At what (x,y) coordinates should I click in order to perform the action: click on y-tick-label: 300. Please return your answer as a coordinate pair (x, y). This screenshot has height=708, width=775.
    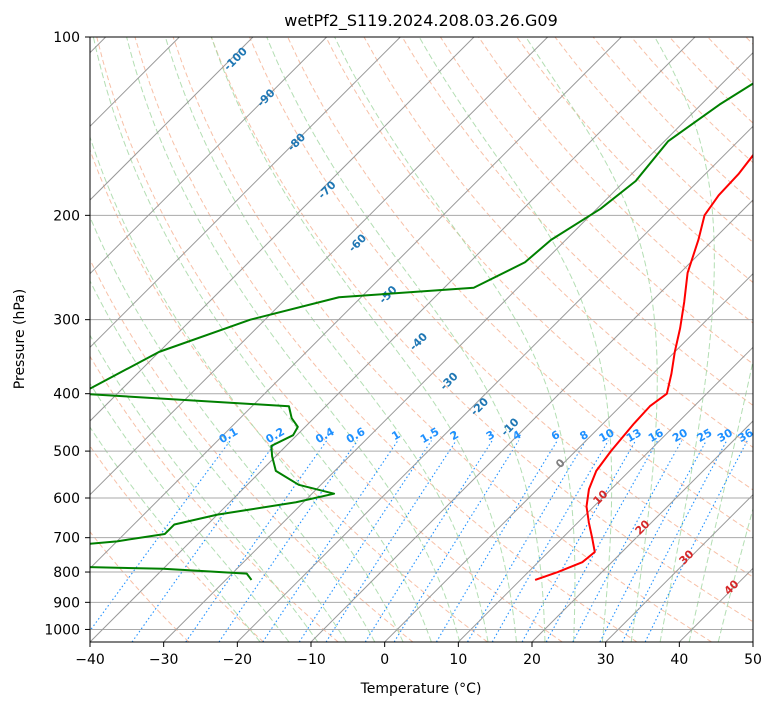
    Looking at the image, I should click on (66, 321).